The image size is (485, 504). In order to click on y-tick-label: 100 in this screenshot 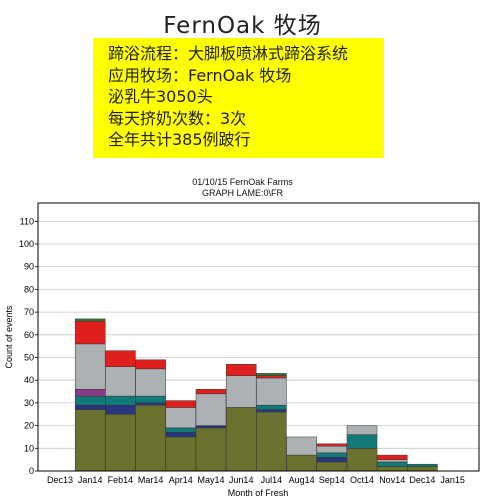, I will do `click(26, 244)`.